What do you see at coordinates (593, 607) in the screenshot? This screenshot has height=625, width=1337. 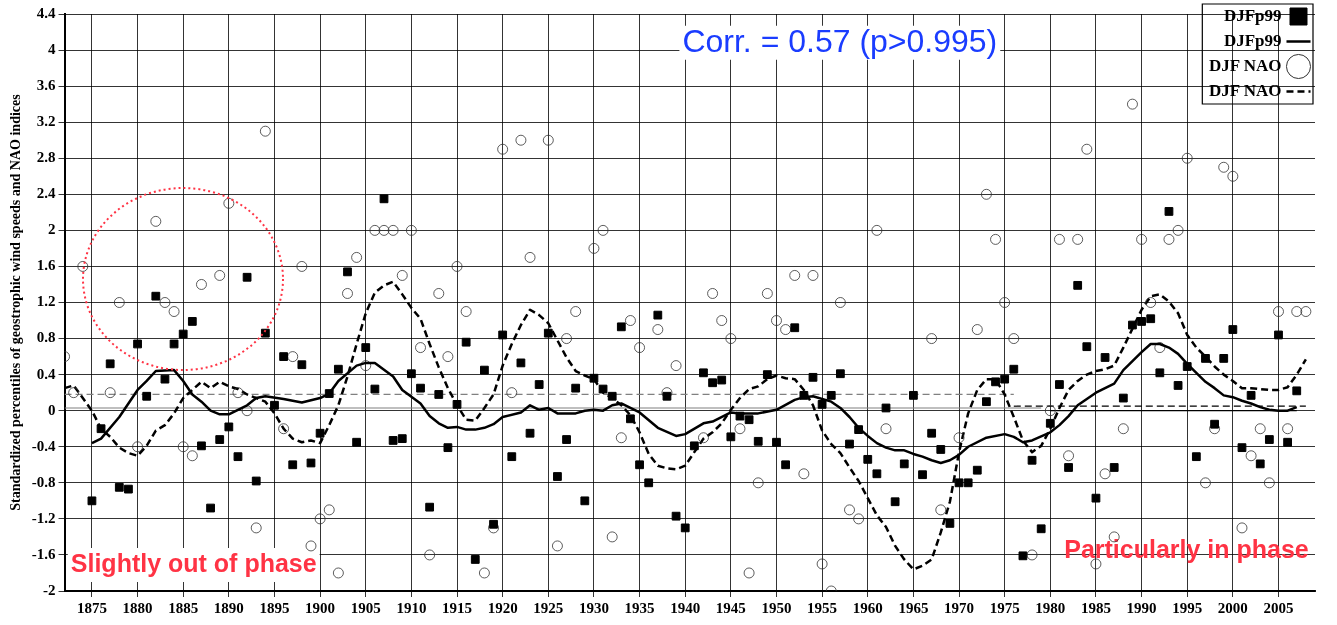 I see `x-tick-label: 1930` at bounding box center [593, 607].